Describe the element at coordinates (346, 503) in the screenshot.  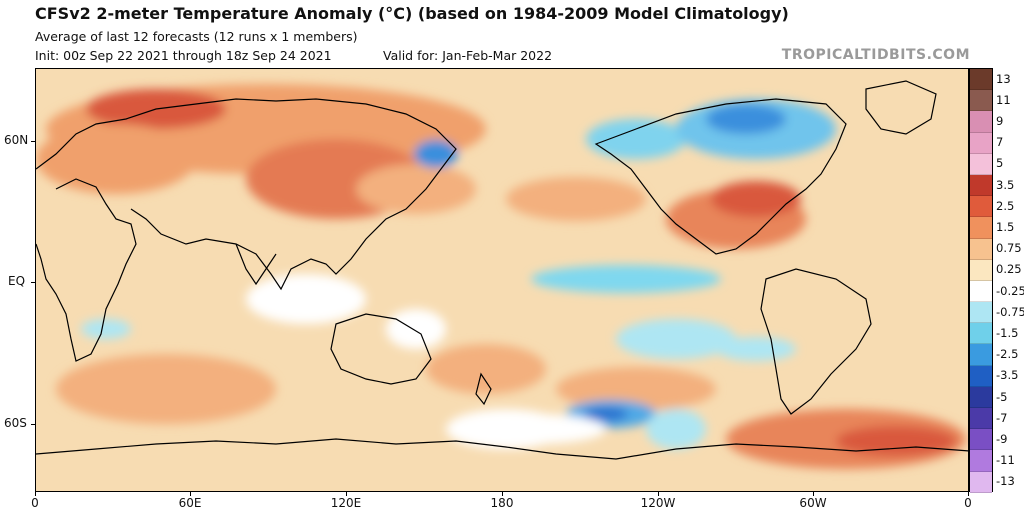
I see `lon-label-120e: 120E` at that location.